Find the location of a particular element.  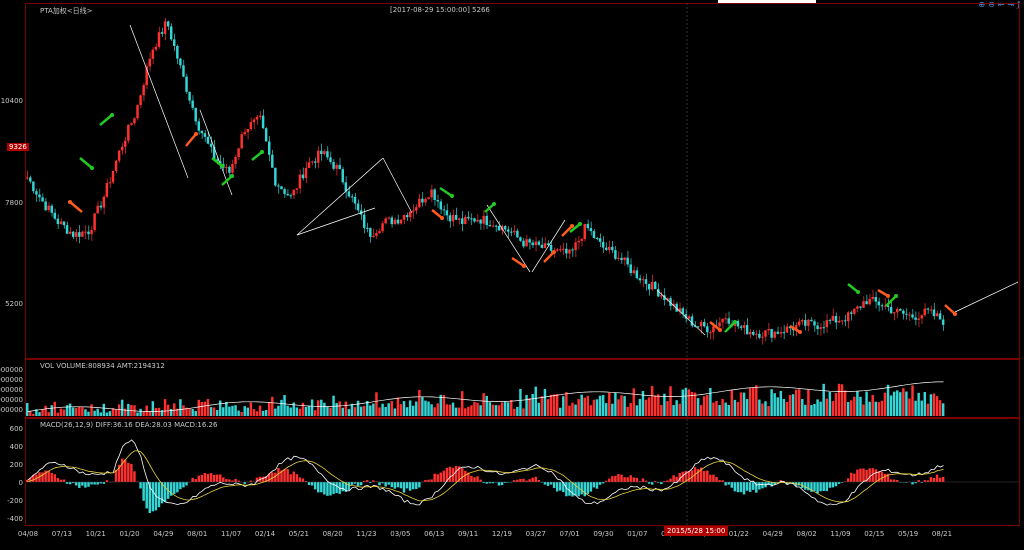

x-axis-date-label: 04/08 is located at coordinates (28, 534).